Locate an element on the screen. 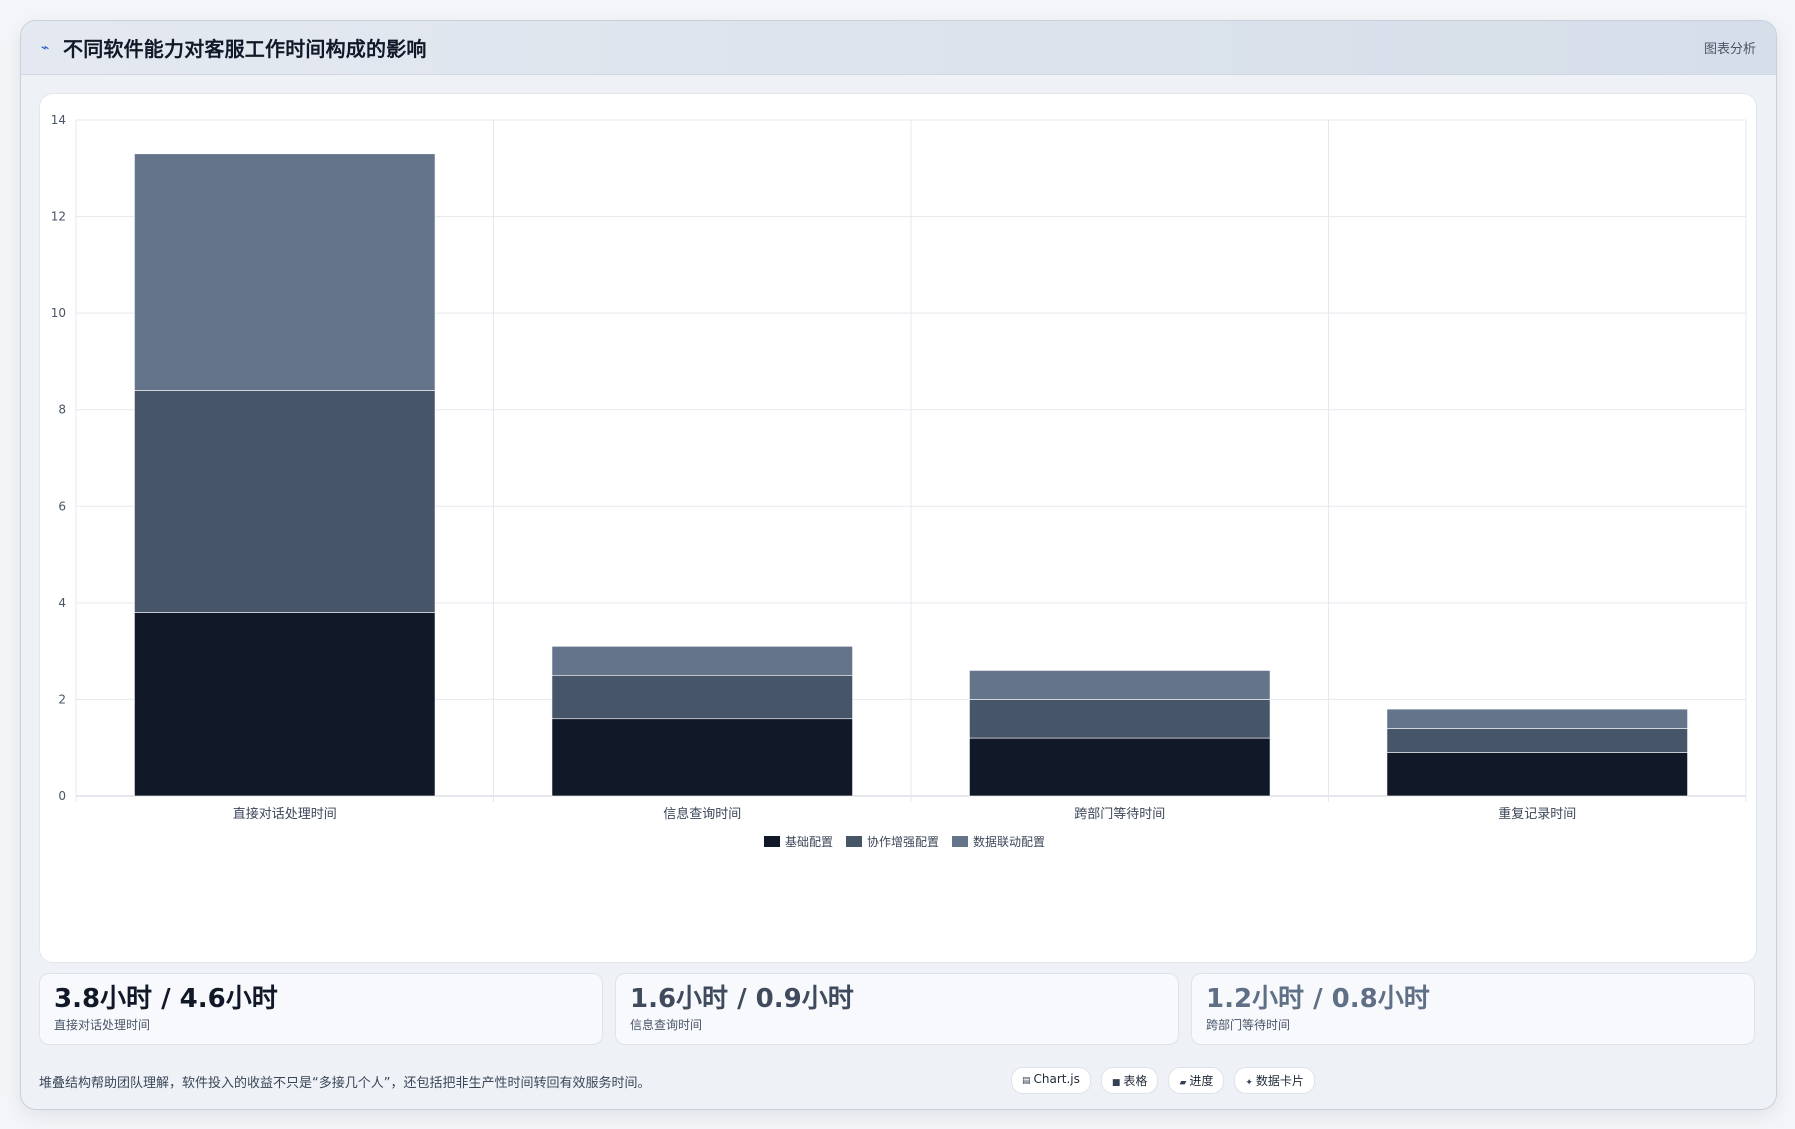 The image size is (1795, 1129). chip-label: 进度 is located at coordinates (1201, 1081).